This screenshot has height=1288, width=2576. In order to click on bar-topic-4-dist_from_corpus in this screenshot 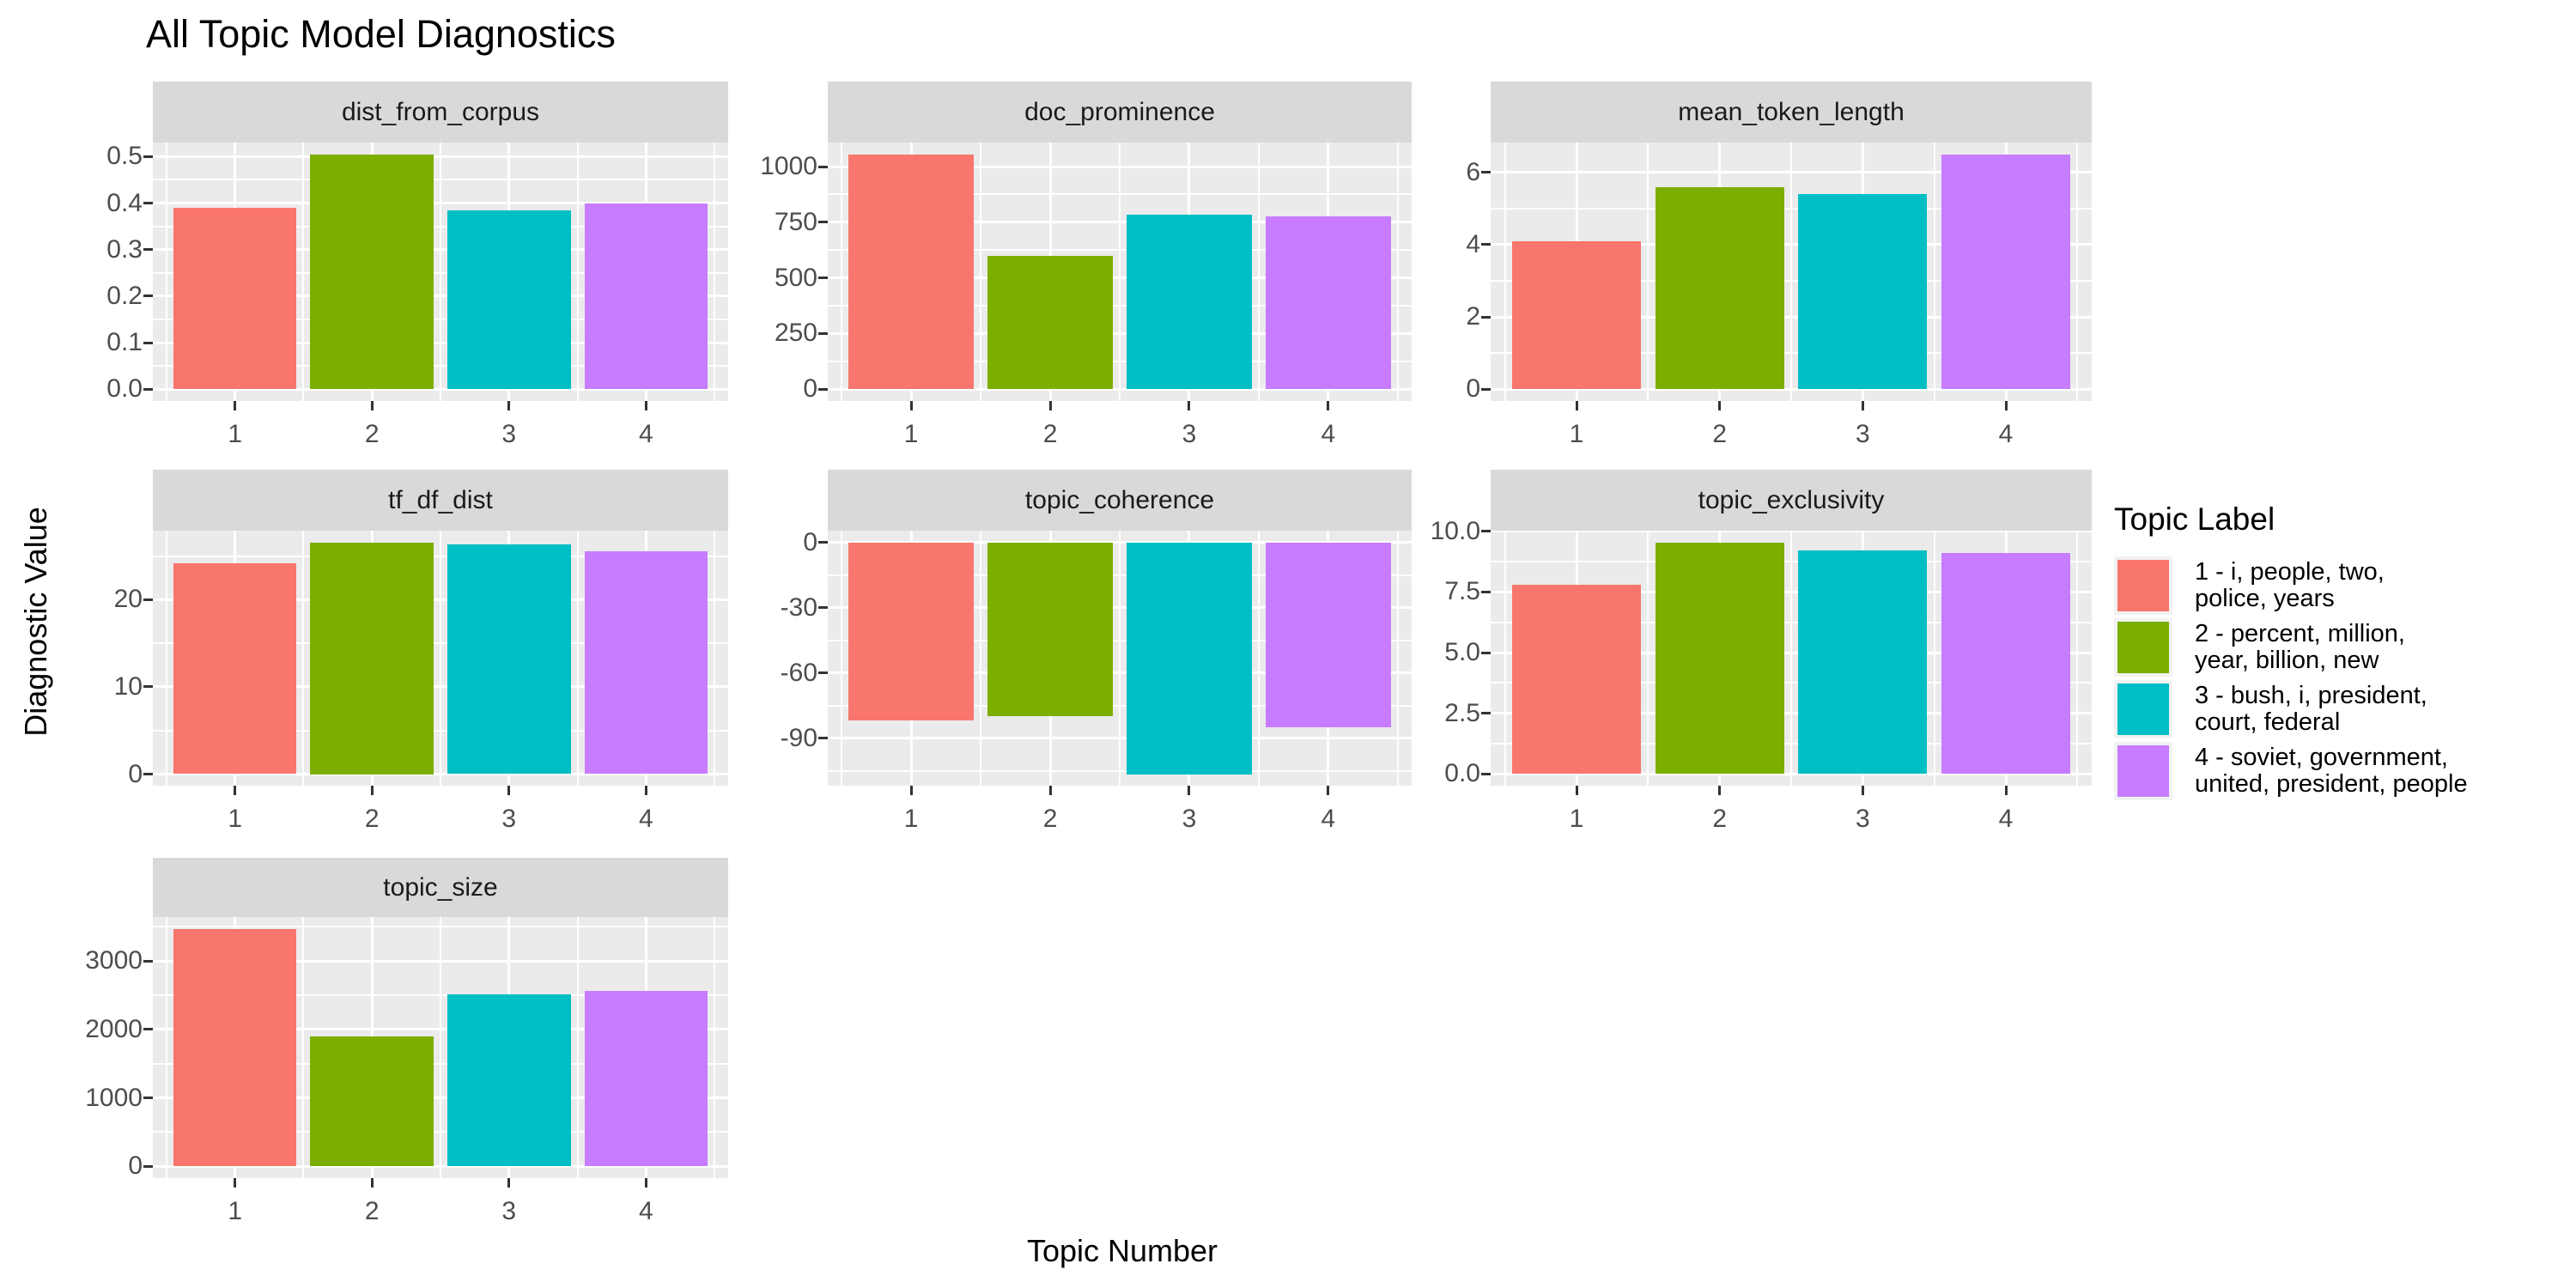, I will do `click(646, 296)`.